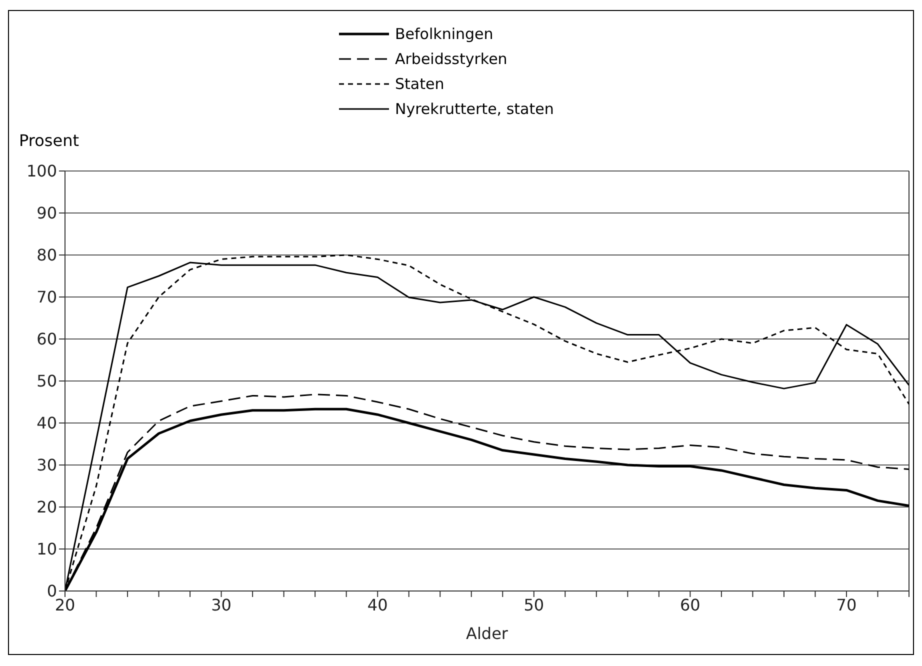 Image resolution: width=922 pixels, height=666 pixels. Describe the element at coordinates (46, 297) in the screenshot. I see `y-tick-label: 70` at that location.